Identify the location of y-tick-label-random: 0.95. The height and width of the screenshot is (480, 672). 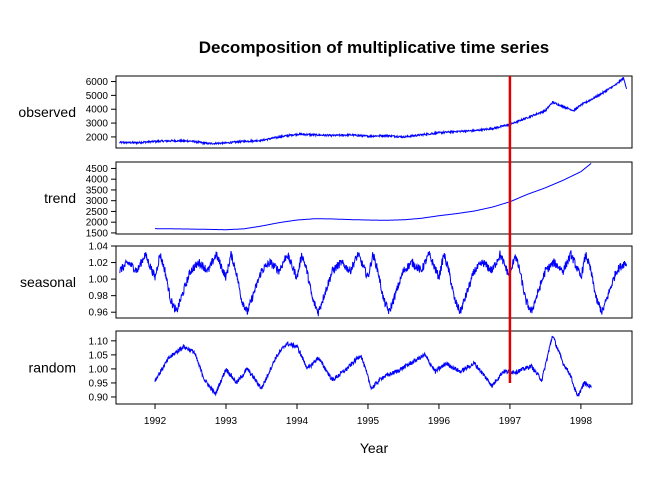
(99, 383).